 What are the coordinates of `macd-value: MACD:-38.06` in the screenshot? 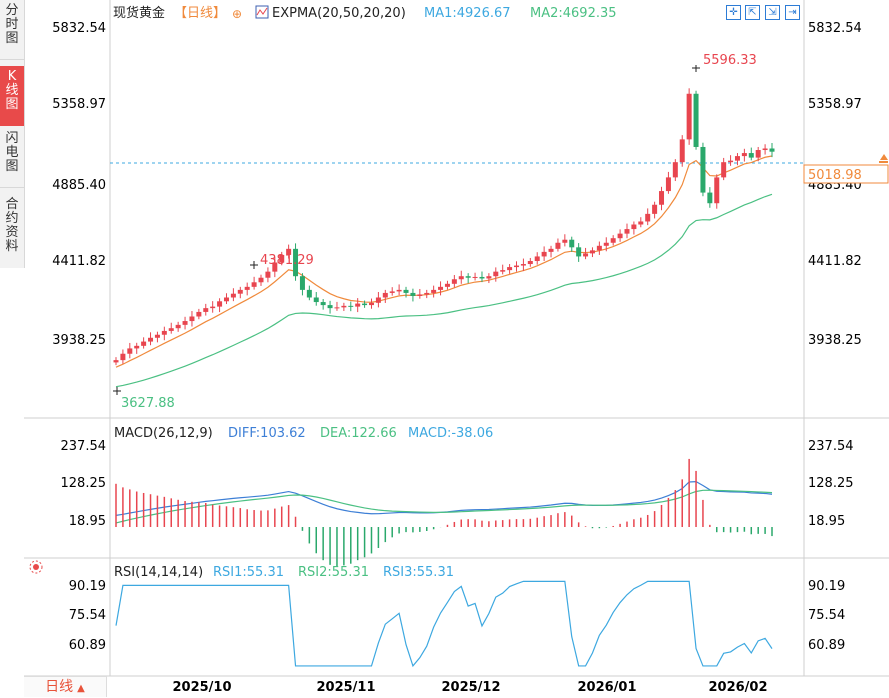 It's located at (450, 433).